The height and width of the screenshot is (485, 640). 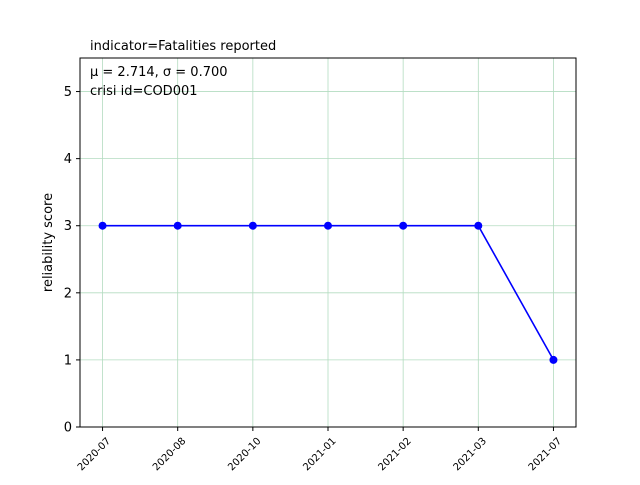 What do you see at coordinates (94, 454) in the screenshot?
I see `x-tick-label: 2020-07` at bounding box center [94, 454].